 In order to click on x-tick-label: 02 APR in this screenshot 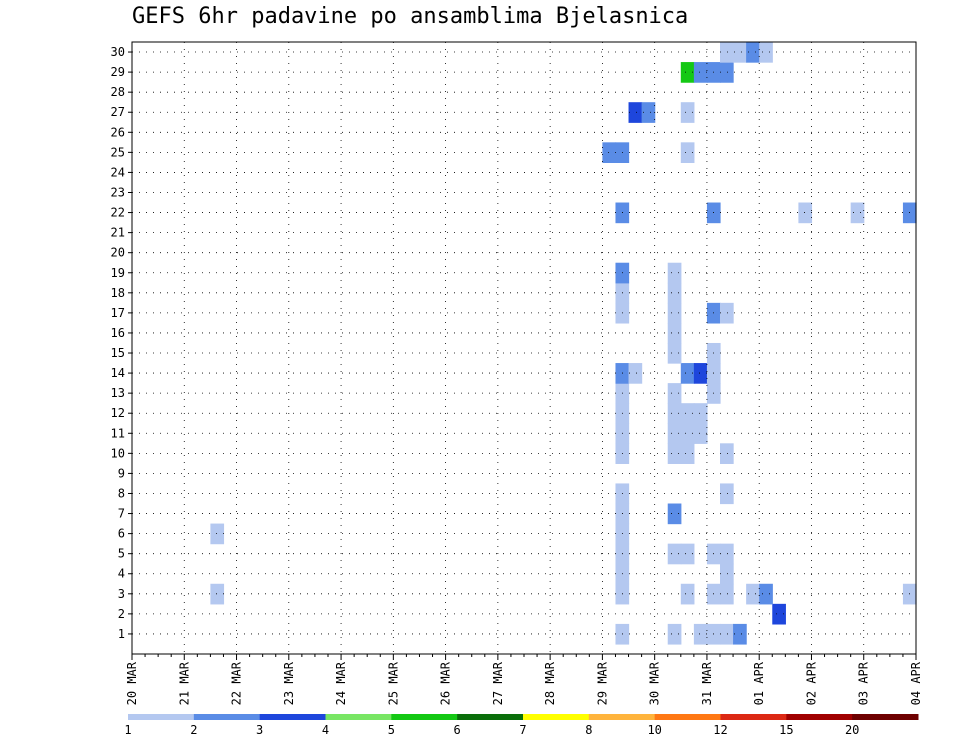, I will do `click(811, 683)`.